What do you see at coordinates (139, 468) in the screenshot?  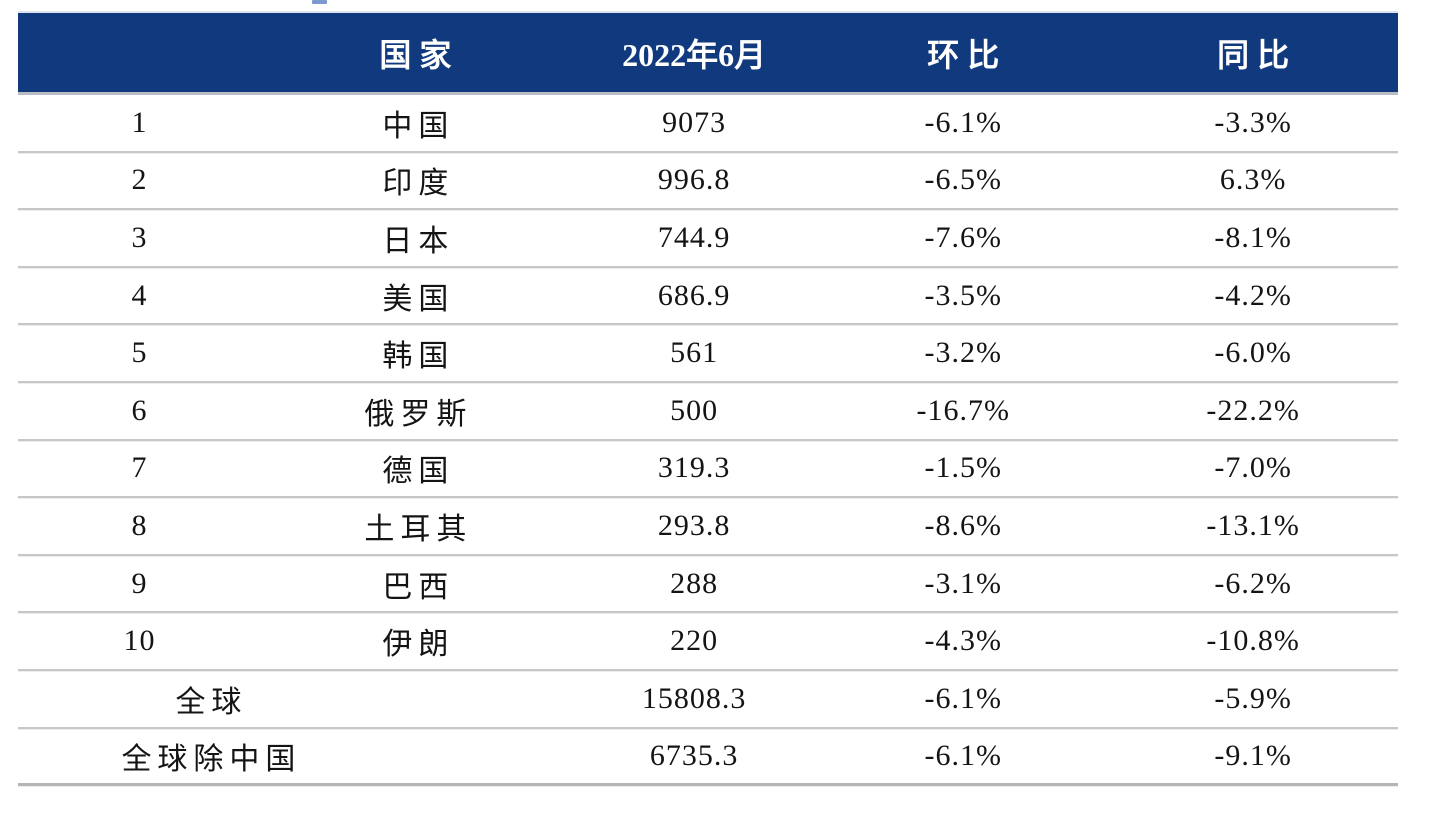 I see `rank-cell: 7` at bounding box center [139, 468].